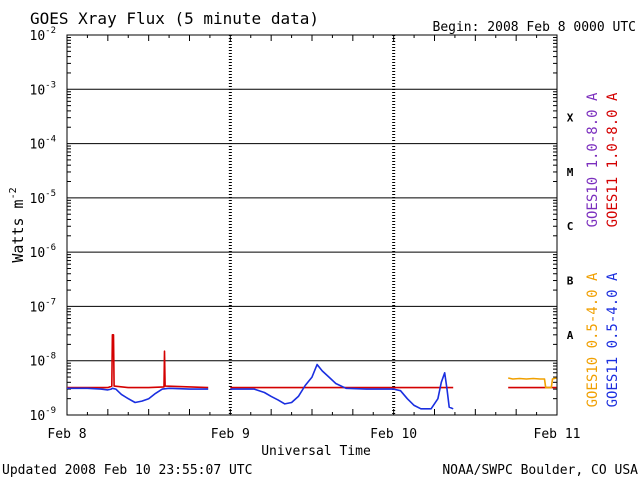 The image size is (640, 480). What do you see at coordinates (66, 434) in the screenshot?
I see `x-tick-label: Feb 8` at bounding box center [66, 434].